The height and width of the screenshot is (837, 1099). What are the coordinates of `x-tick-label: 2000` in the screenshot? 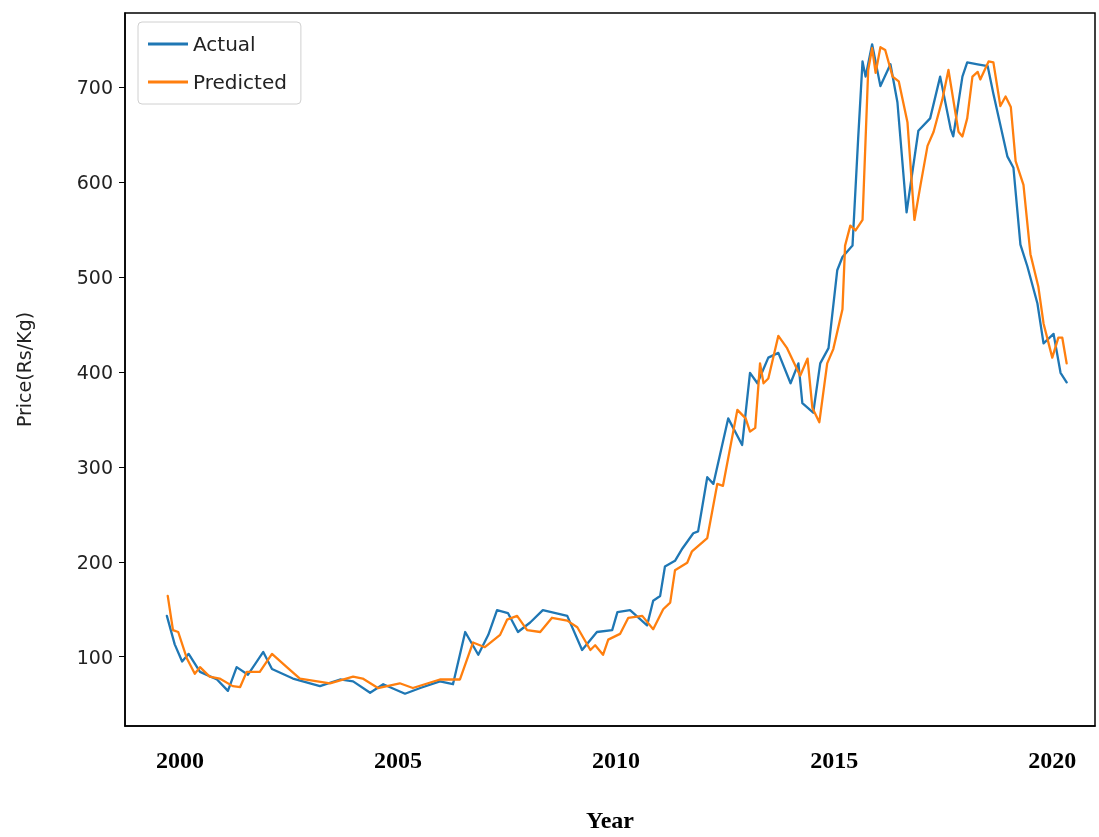 It's located at (179, 760).